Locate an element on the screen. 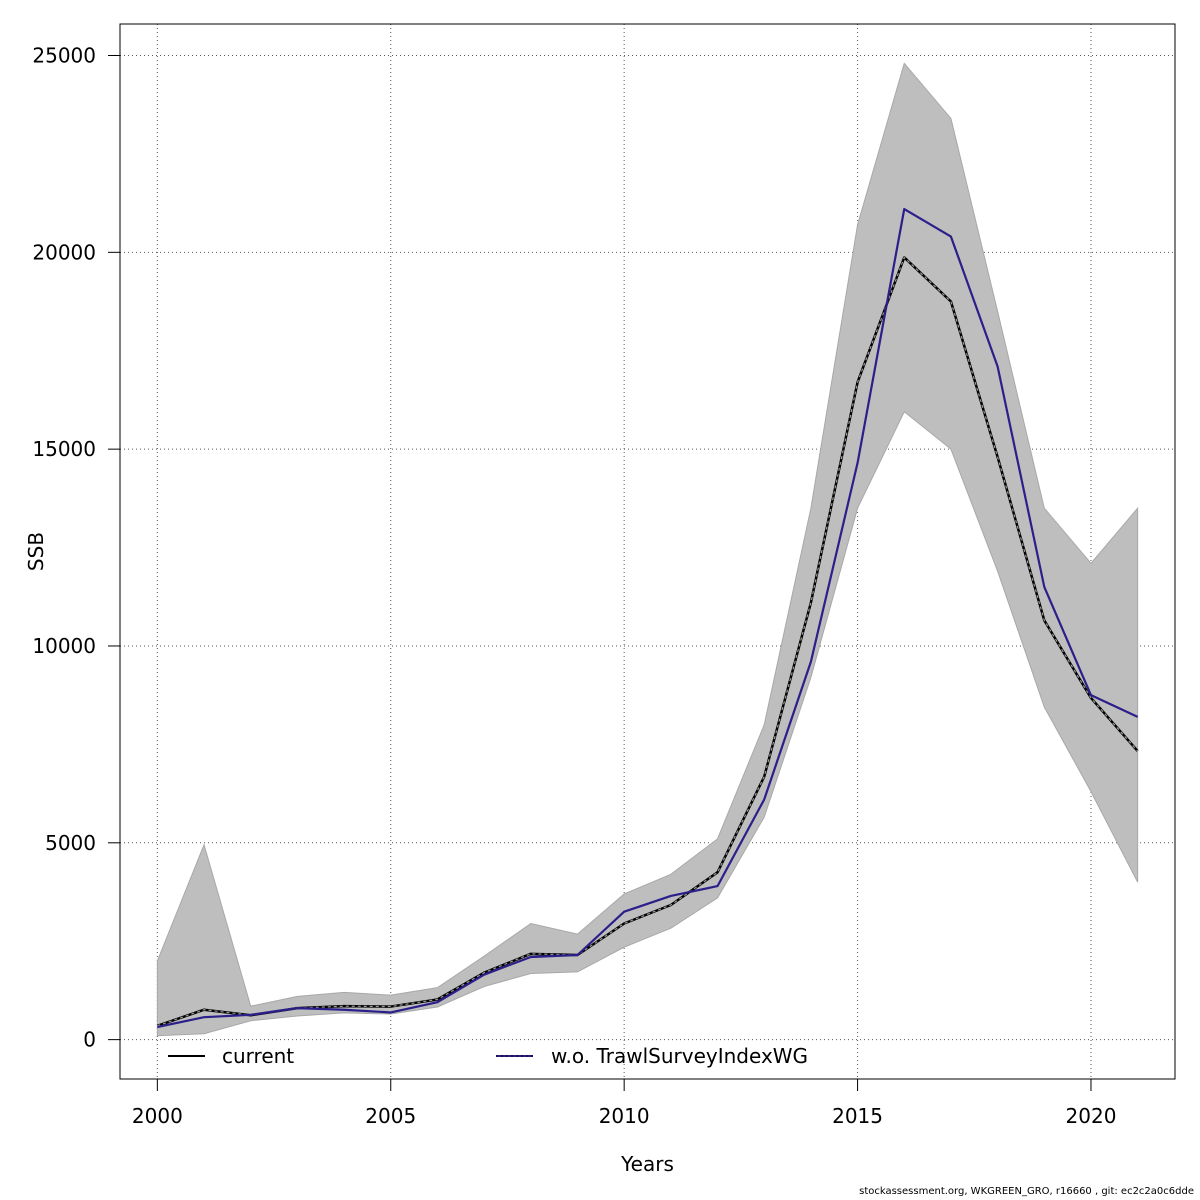 Image resolution: width=1200 pixels, height=1200 pixels. x-axis-title: Years is located at coordinates (647, 1164).